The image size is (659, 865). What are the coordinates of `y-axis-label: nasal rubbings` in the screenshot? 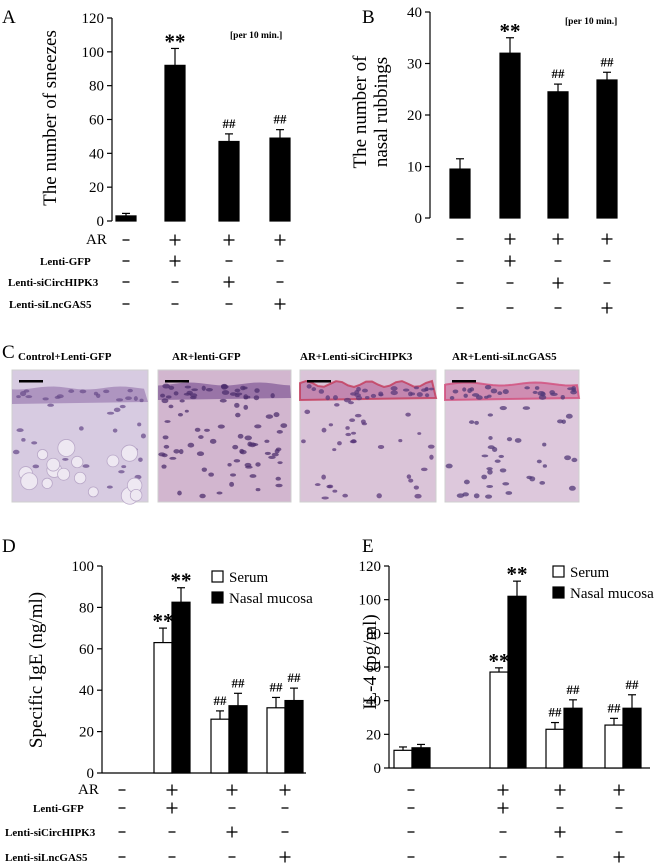 It's located at (381, 112).